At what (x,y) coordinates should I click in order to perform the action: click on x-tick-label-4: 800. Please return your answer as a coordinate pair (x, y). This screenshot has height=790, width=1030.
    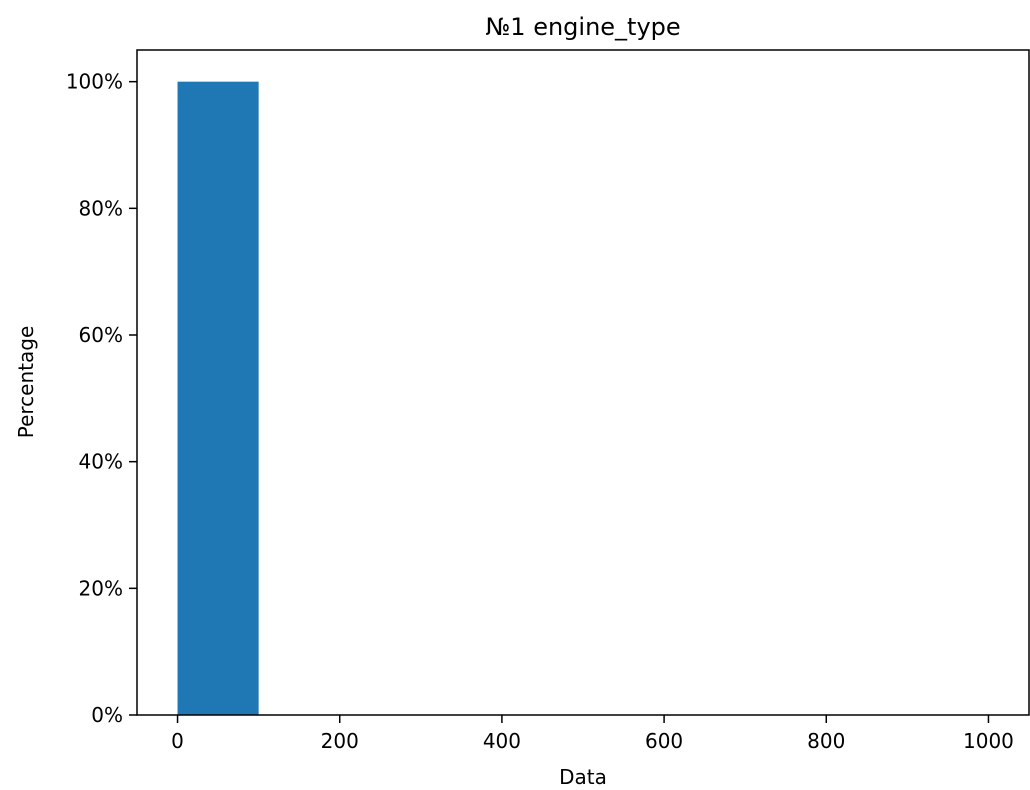
    Looking at the image, I should click on (826, 741).